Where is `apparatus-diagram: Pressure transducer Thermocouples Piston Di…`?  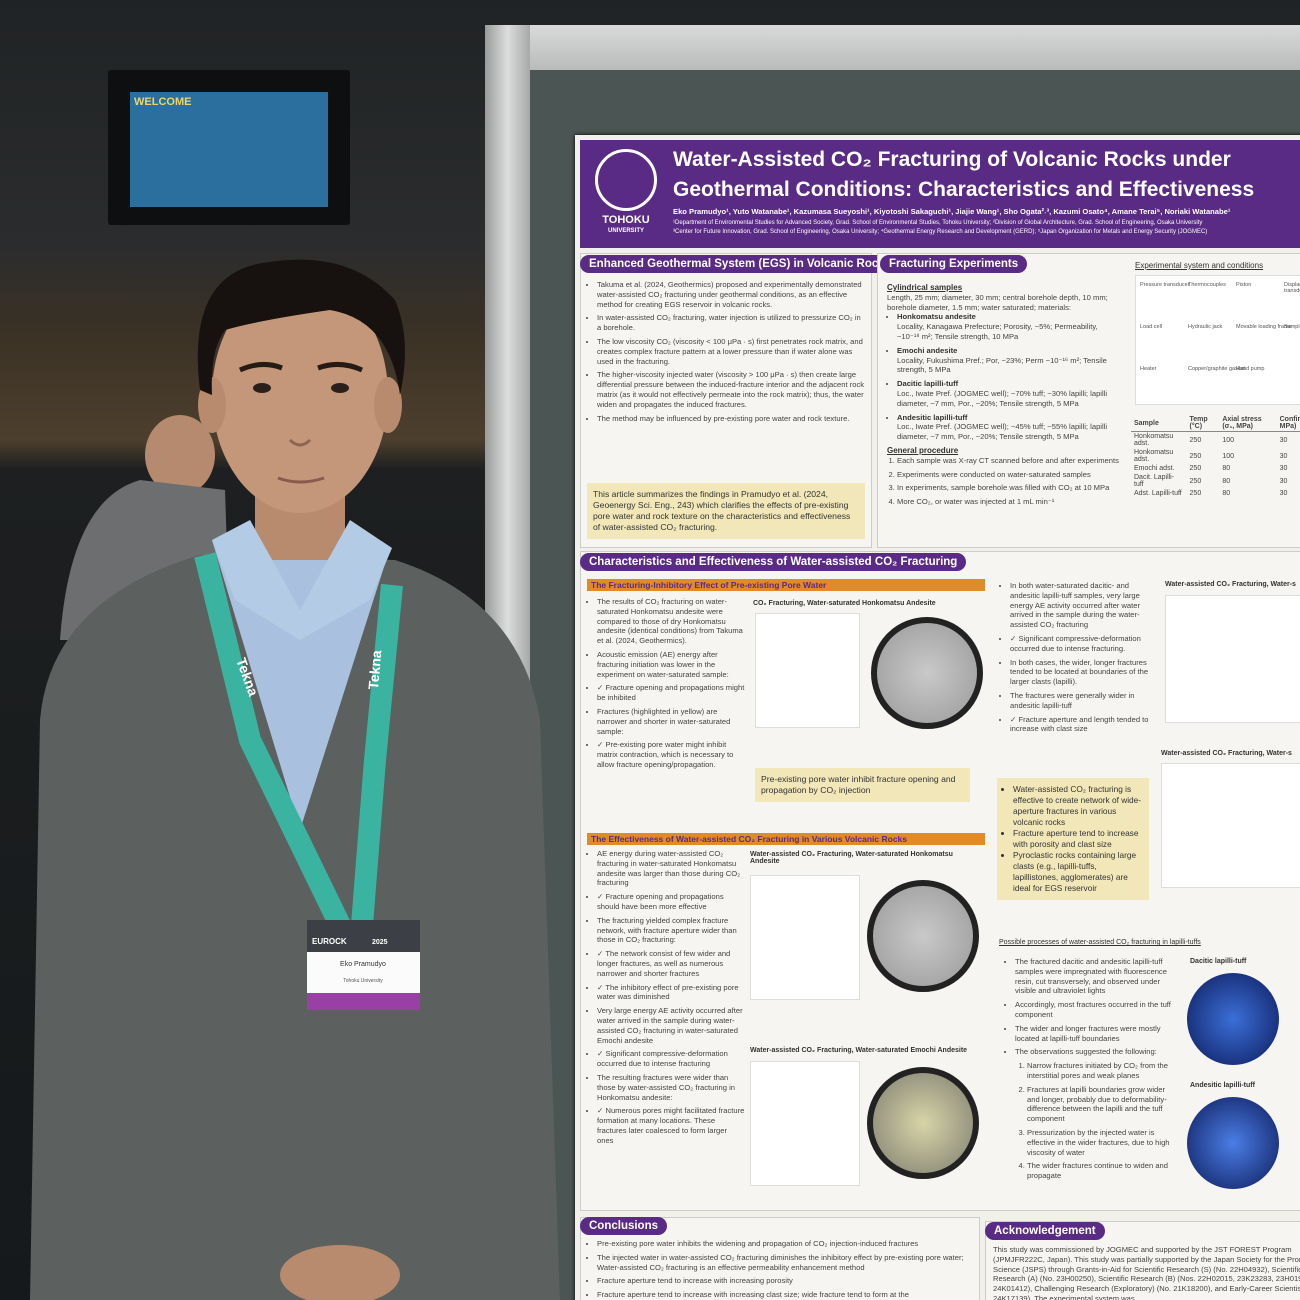
apparatus-diagram: Pressure transducer Thermocouples Piston Di… is located at coordinates (1217, 340).